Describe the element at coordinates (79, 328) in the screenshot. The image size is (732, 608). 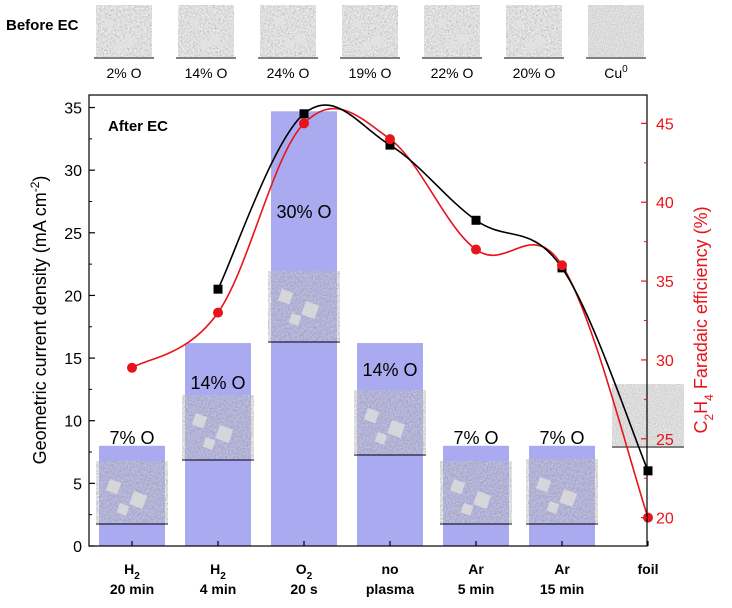
I see `left-y-axis: 0 5 10 15 20 25 30 35` at that location.